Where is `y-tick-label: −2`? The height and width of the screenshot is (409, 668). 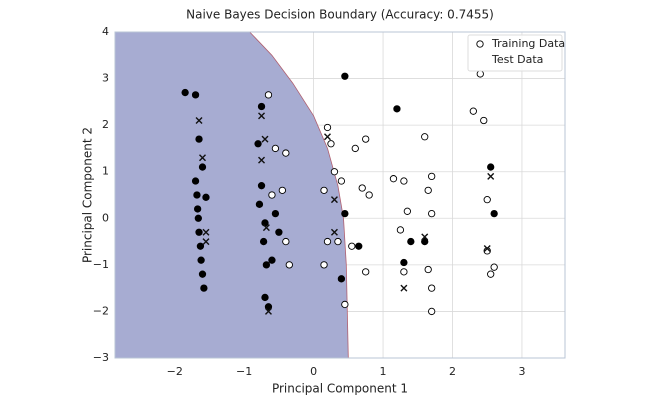
y-tick-label: −2 is located at coordinates (101, 310).